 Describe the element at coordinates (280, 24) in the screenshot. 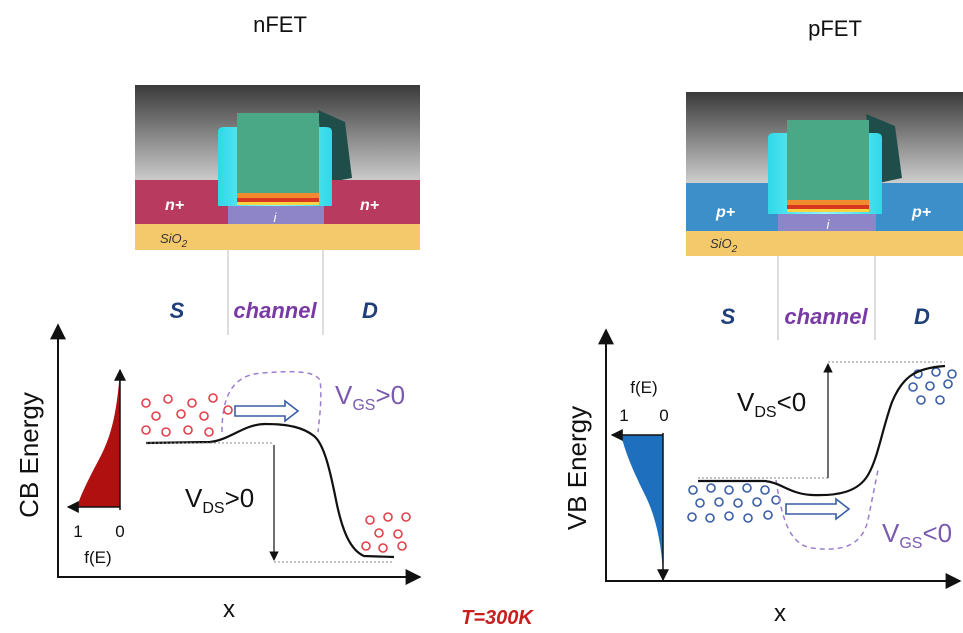

I see `nfet-title: nFET` at that location.